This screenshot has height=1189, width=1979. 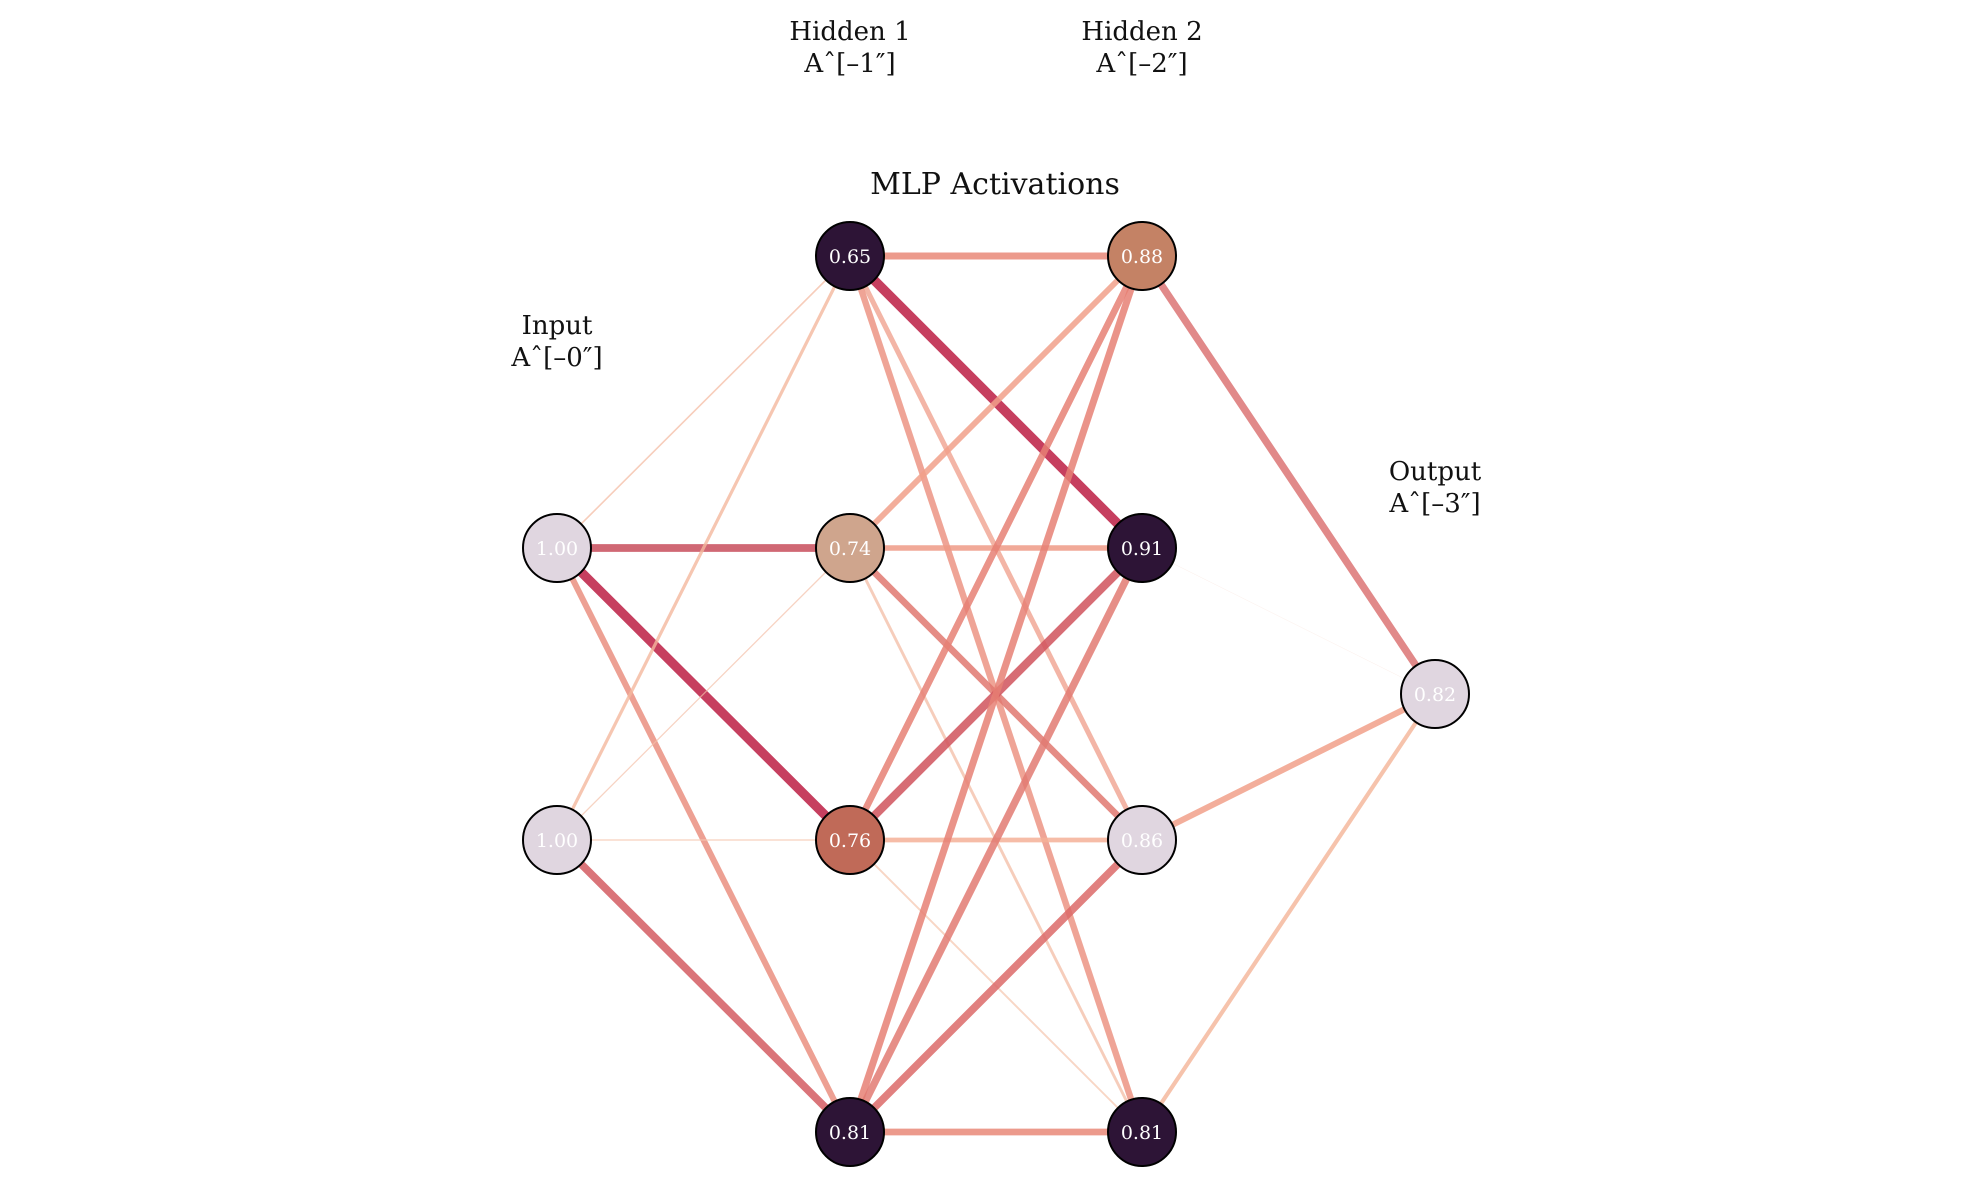 I want to click on layer-notation-hidden1: Aˆ[–1″], so click(x=849, y=64).